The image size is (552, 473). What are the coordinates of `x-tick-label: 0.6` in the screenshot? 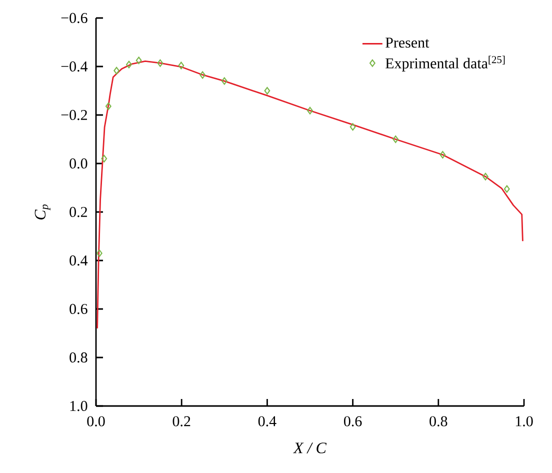 It's located at (353, 421).